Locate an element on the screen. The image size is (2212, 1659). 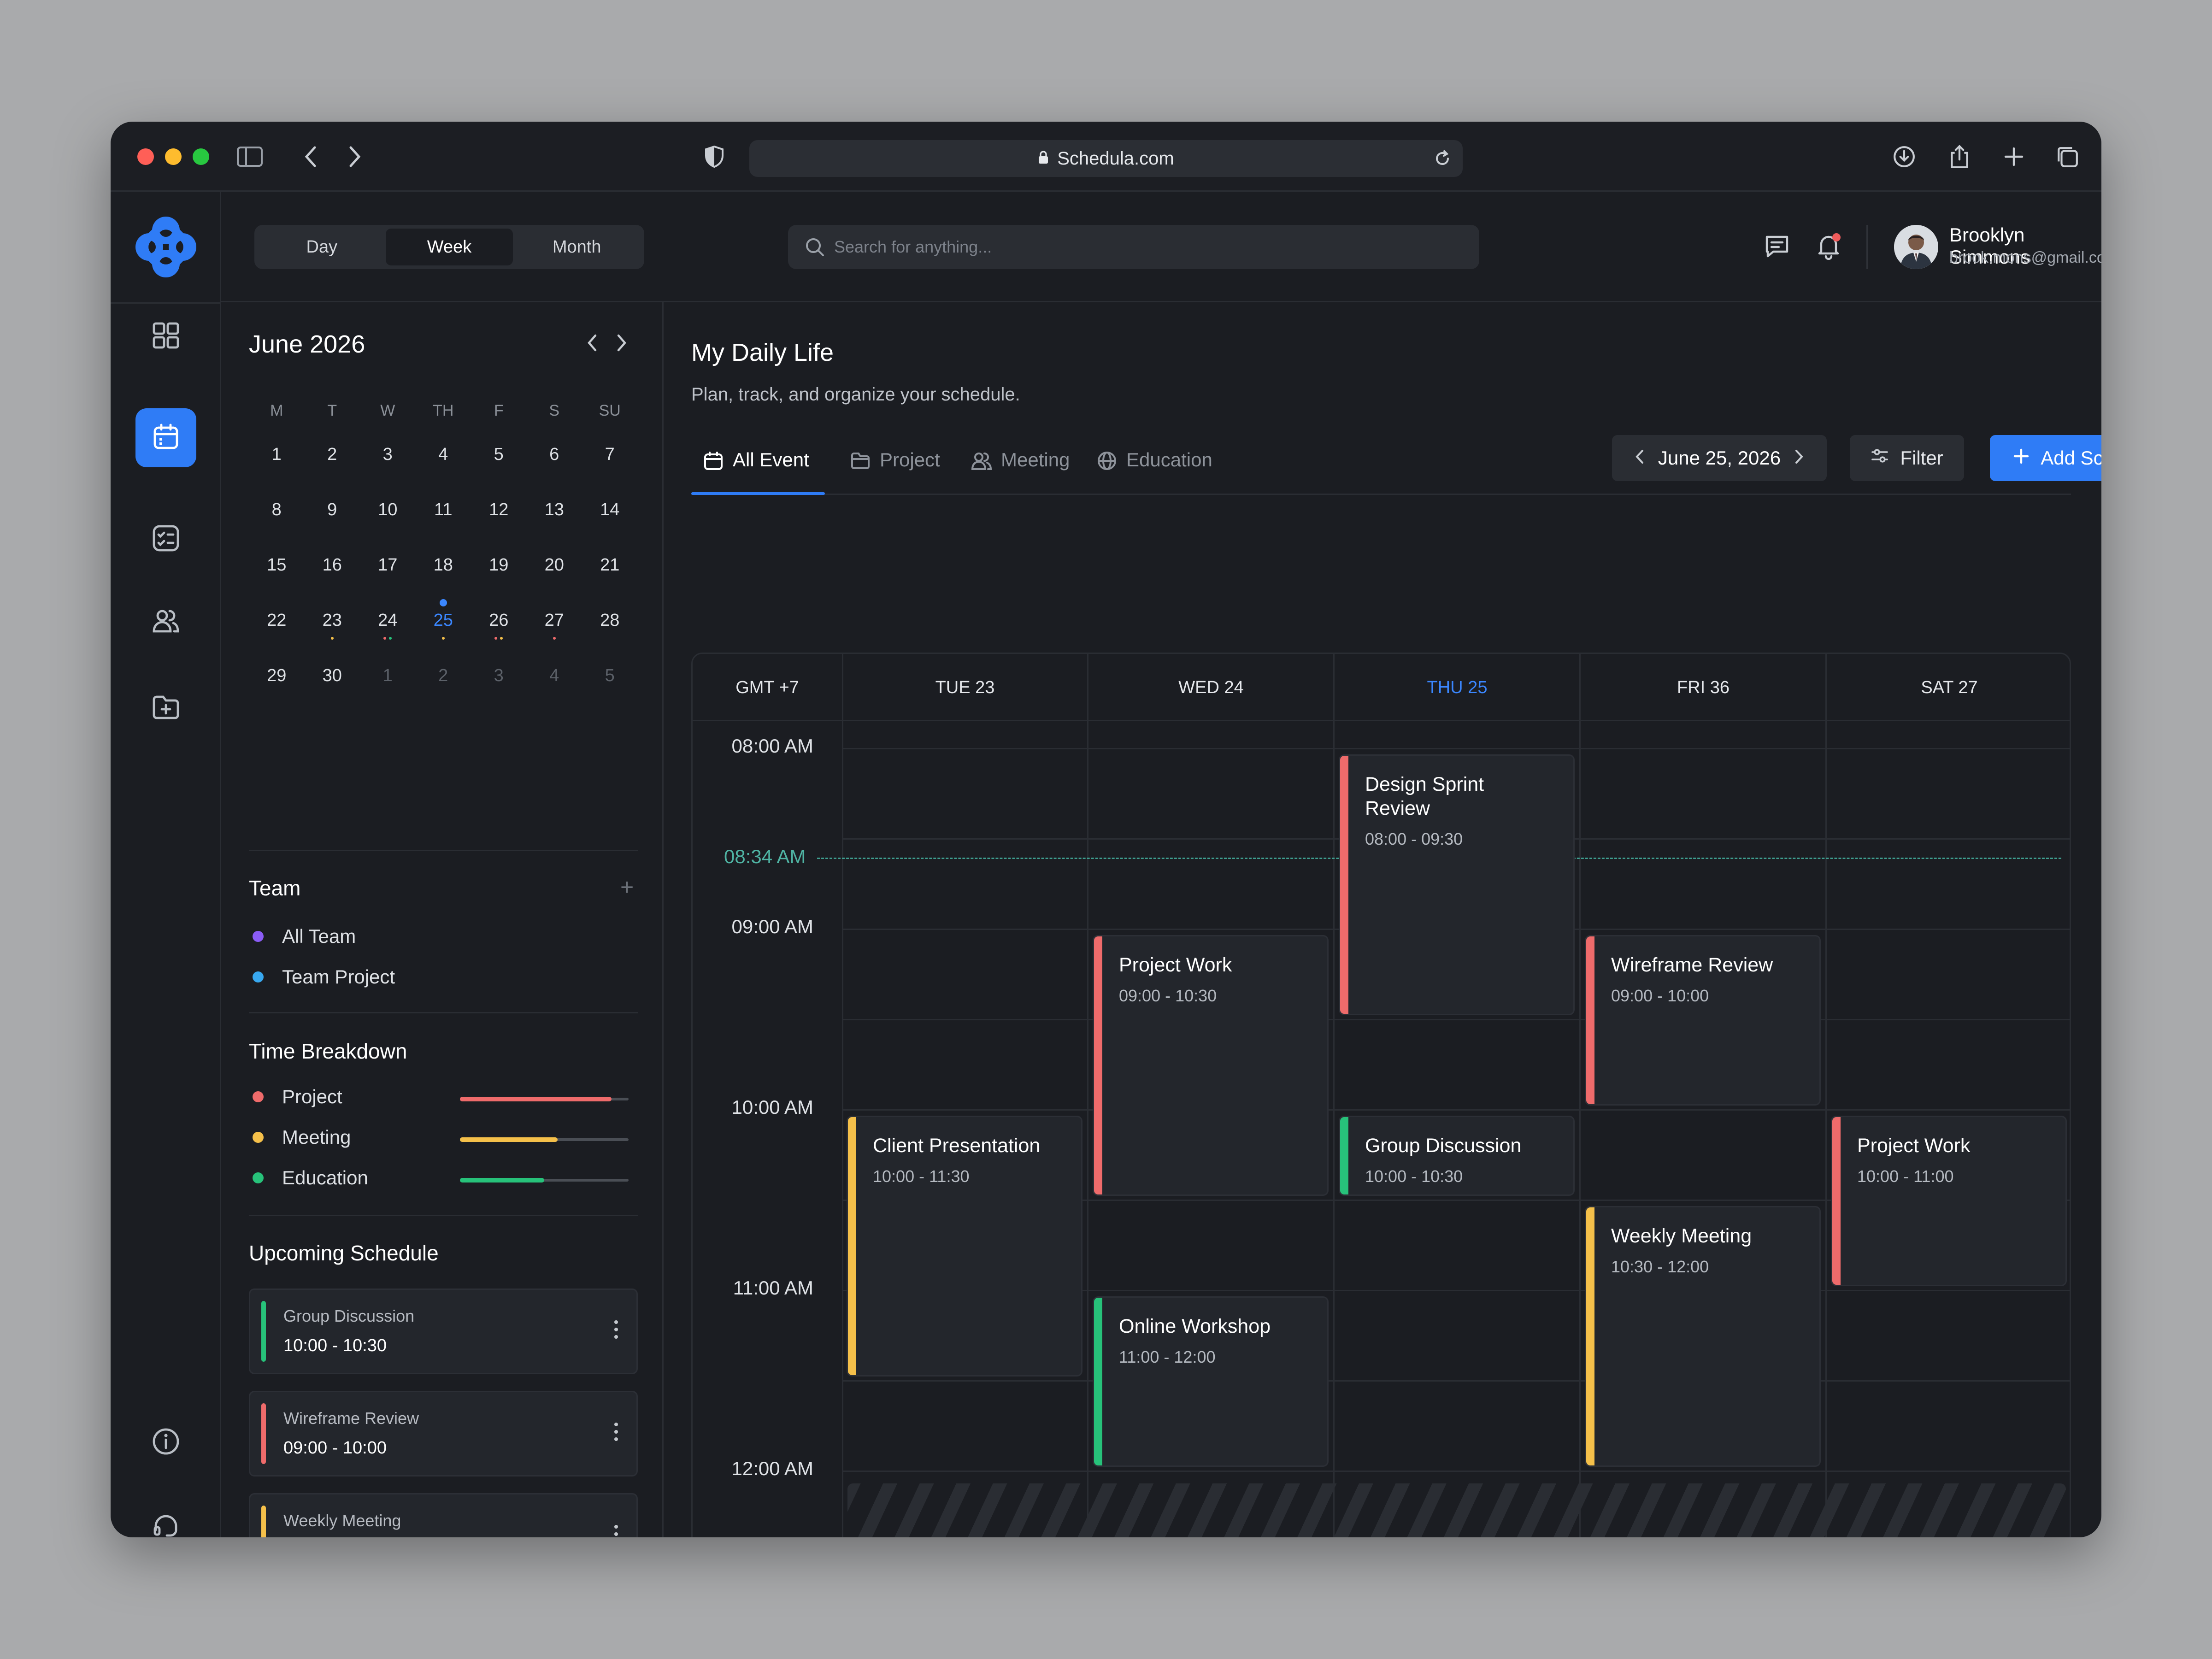
user-name: Brooklyn Simmons is located at coordinates (1989, 246).